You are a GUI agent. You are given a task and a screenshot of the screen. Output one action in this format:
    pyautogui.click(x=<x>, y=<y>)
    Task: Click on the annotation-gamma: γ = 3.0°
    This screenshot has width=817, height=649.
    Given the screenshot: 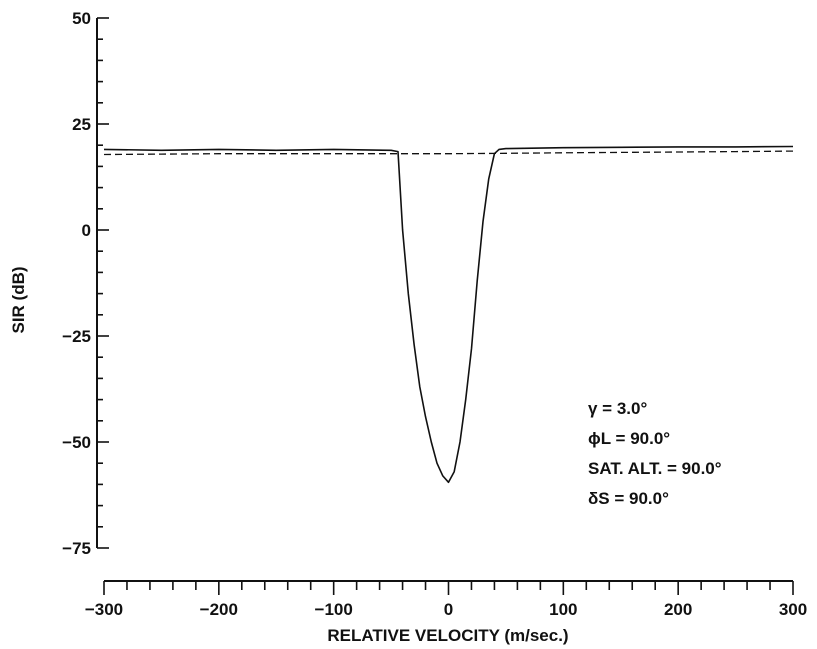 What is the action you would take?
    pyautogui.click(x=617, y=408)
    